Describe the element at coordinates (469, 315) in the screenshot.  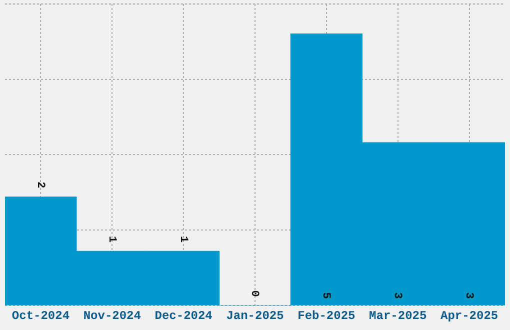
I see `x-tick-label: Apr-2025` at that location.